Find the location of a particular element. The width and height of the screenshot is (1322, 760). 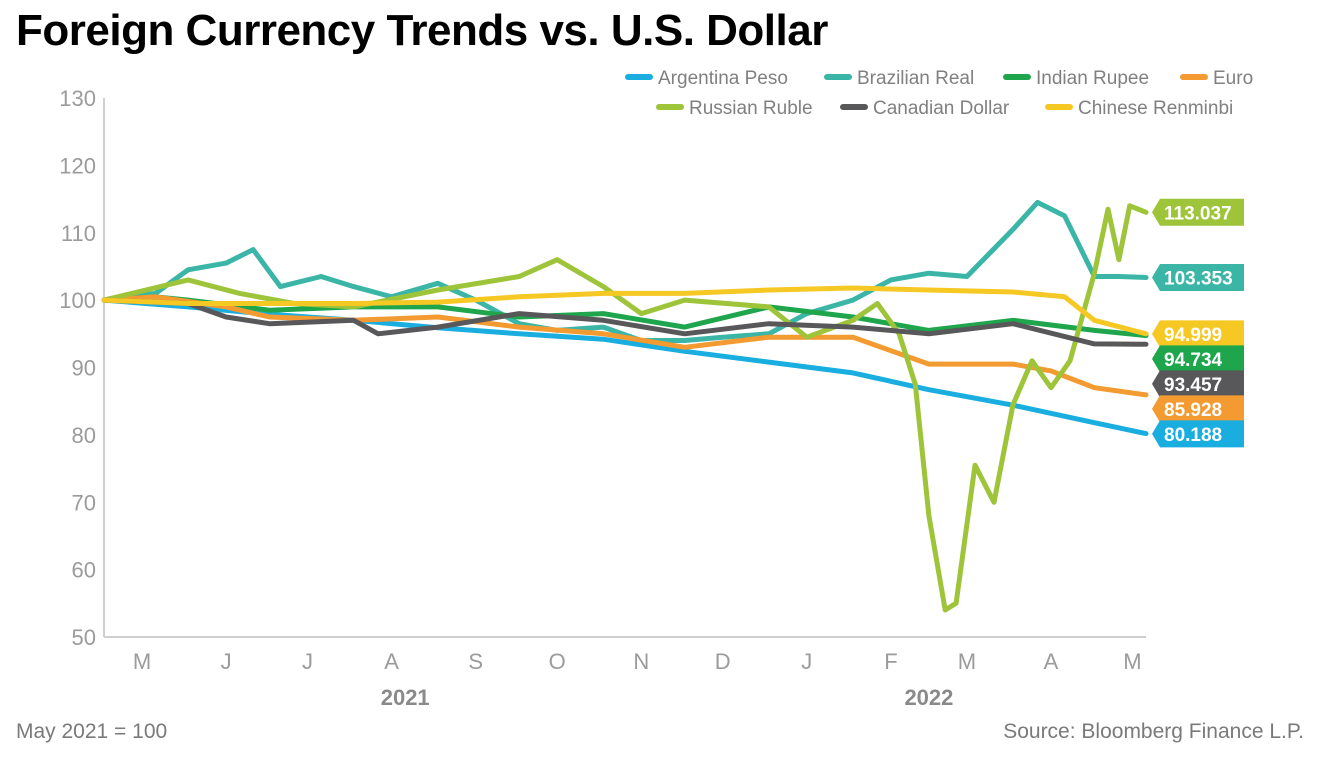

y-tick-label: 130 is located at coordinates (77, 98).